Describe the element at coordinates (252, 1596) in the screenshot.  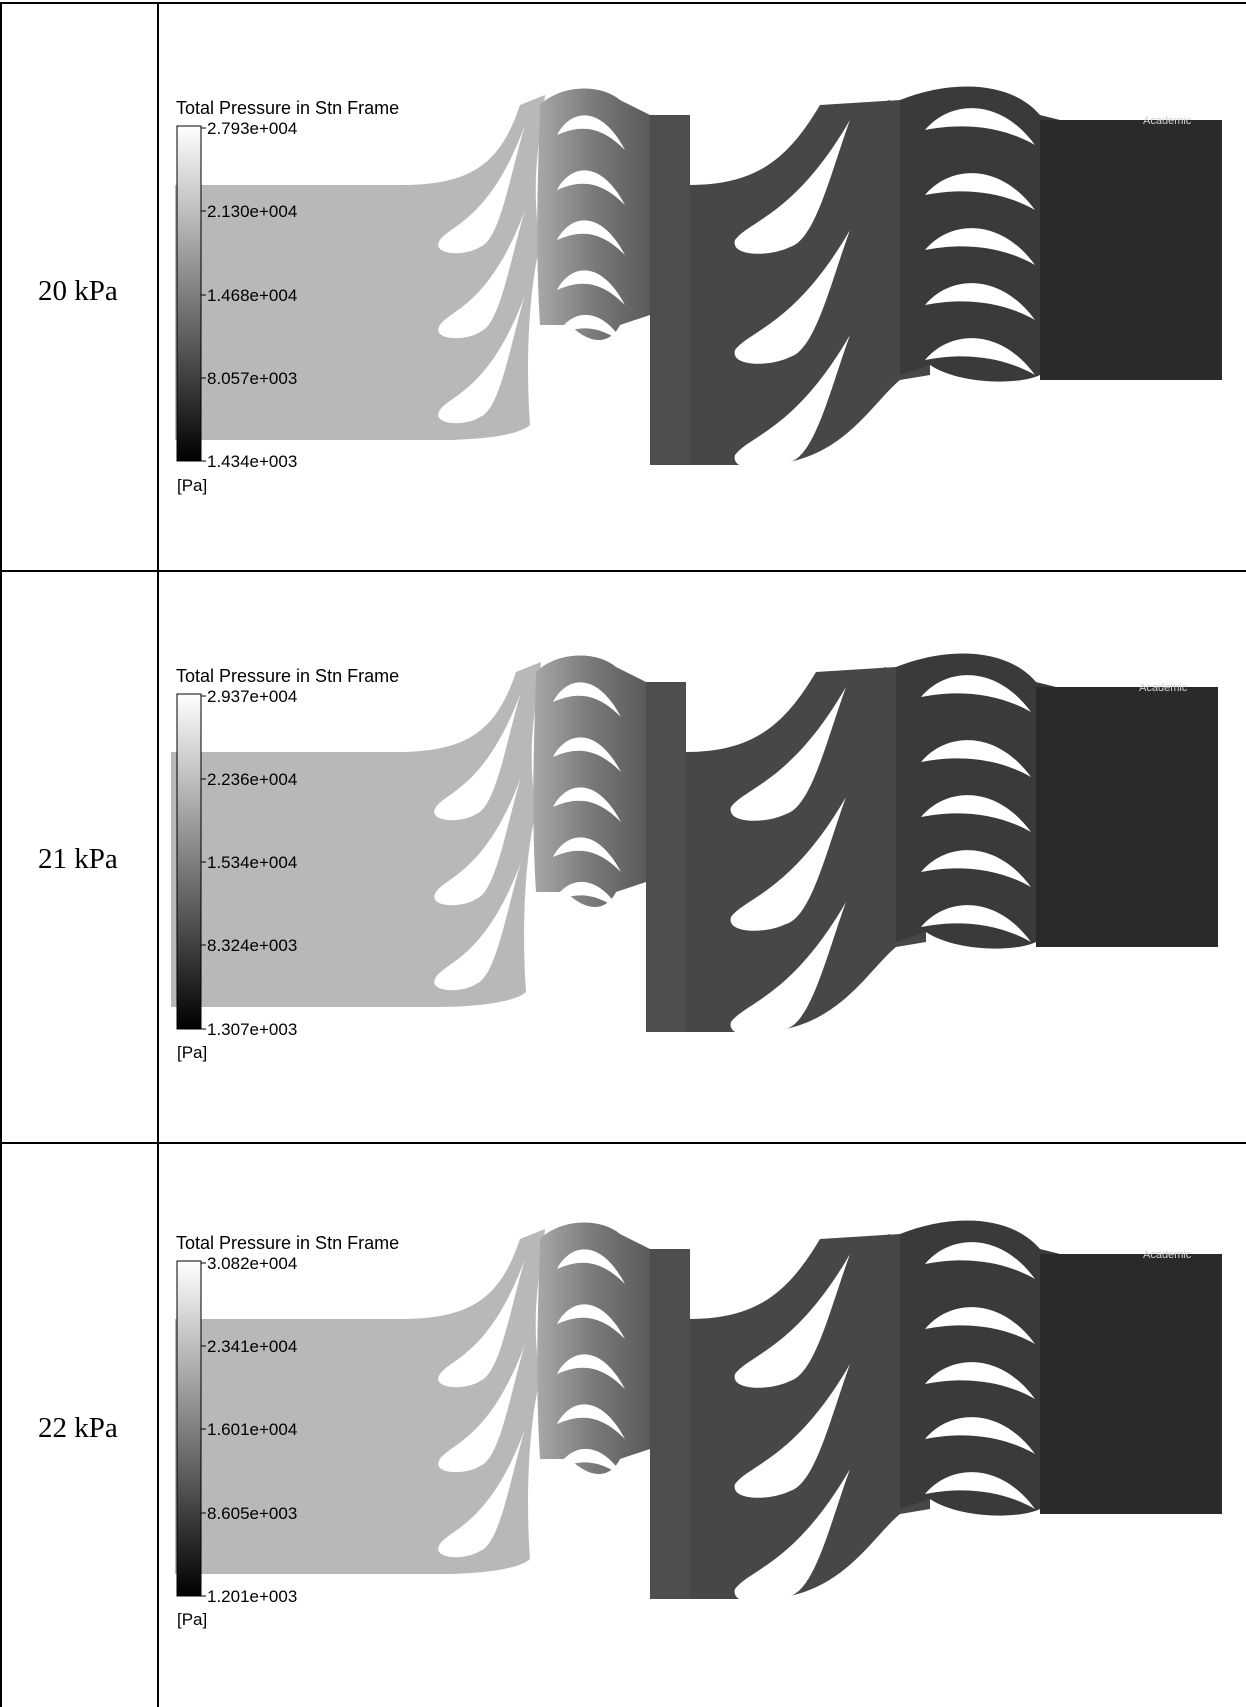
I see `legend-tick-label: 1.201e+003` at that location.